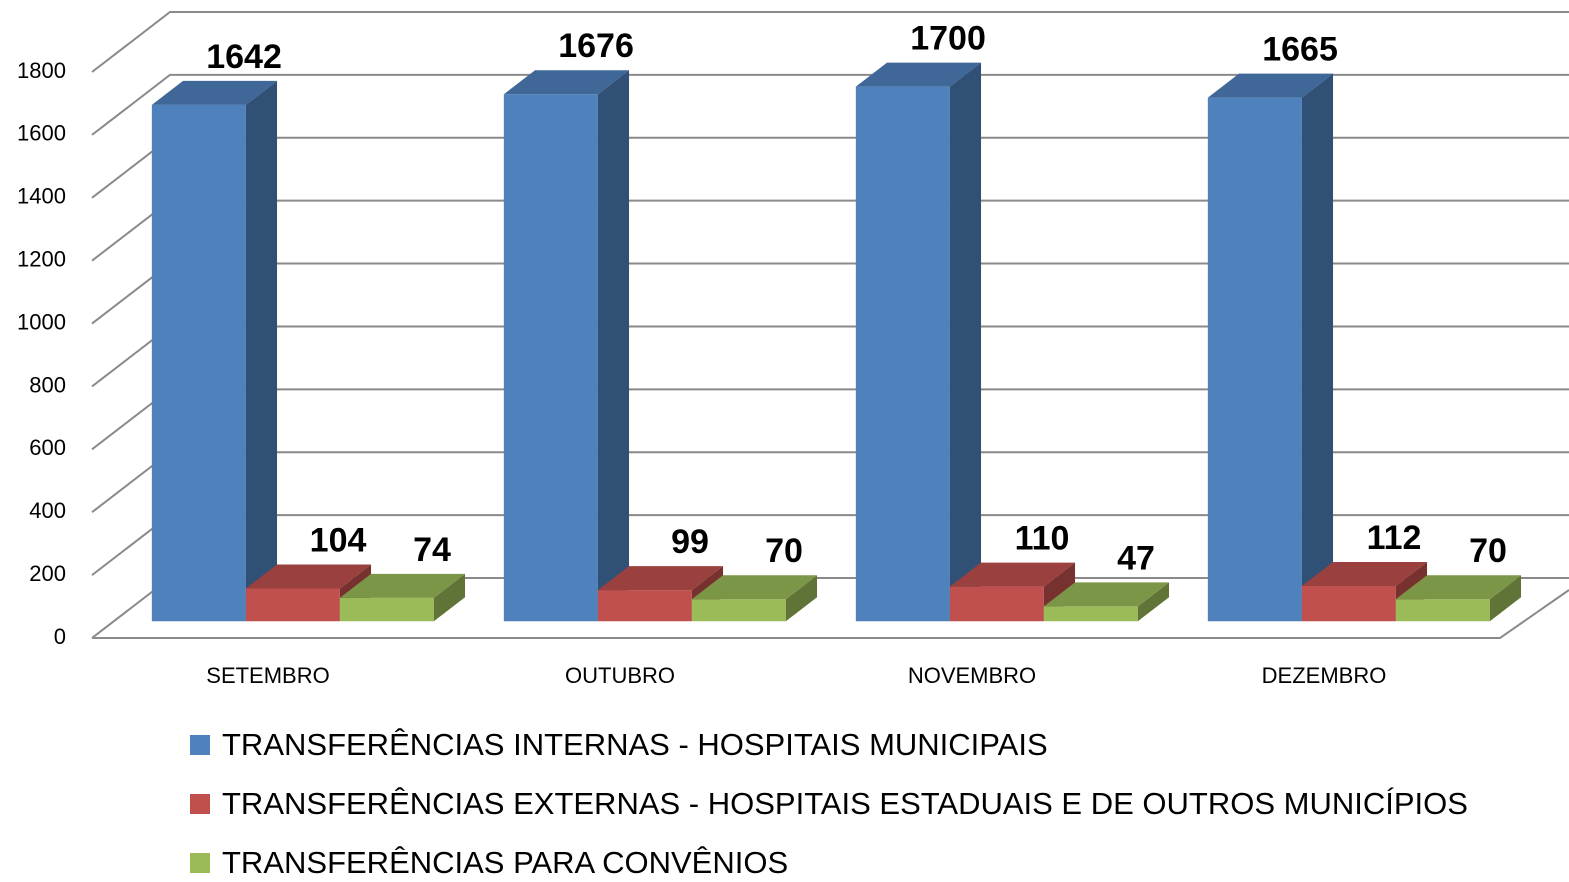  What do you see at coordinates (41, 70) in the screenshot?
I see `y-tick-label: 1800` at bounding box center [41, 70].